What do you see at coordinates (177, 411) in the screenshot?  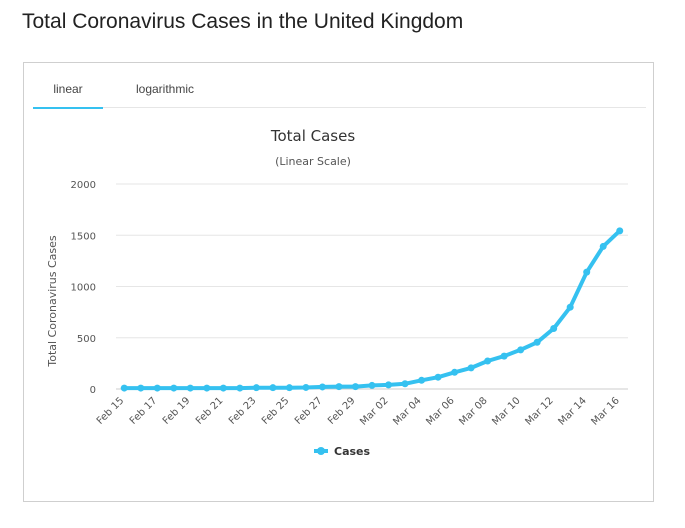 I see `x-tick-label: Feb 19` at bounding box center [177, 411].